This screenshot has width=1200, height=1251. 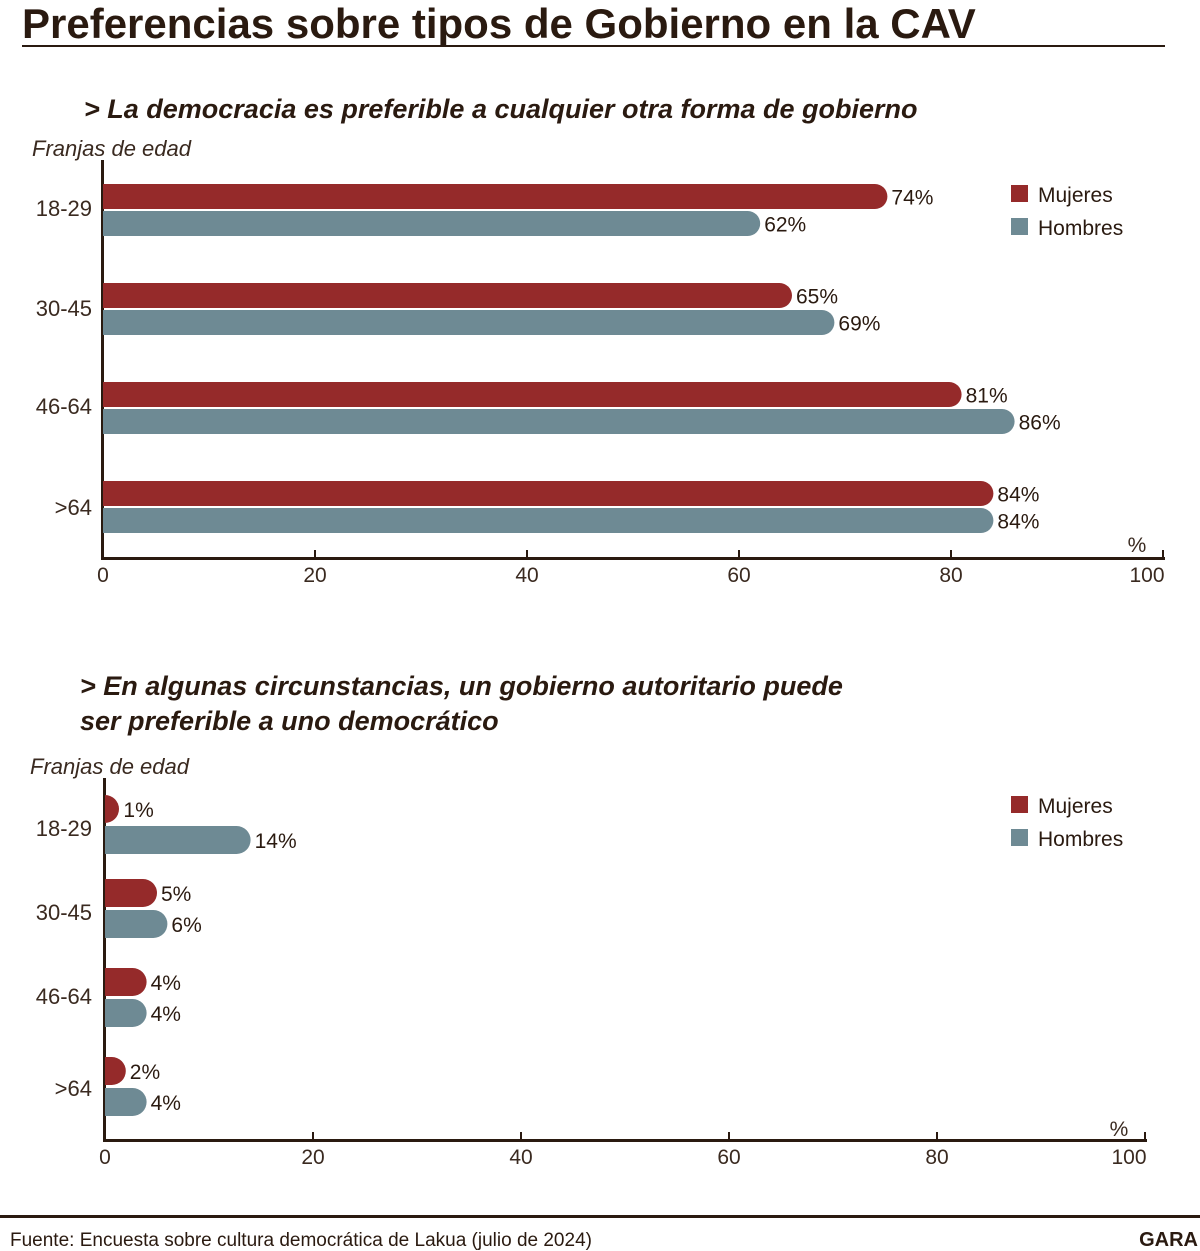 I want to click on footer-rule, so click(x=600, y=1216).